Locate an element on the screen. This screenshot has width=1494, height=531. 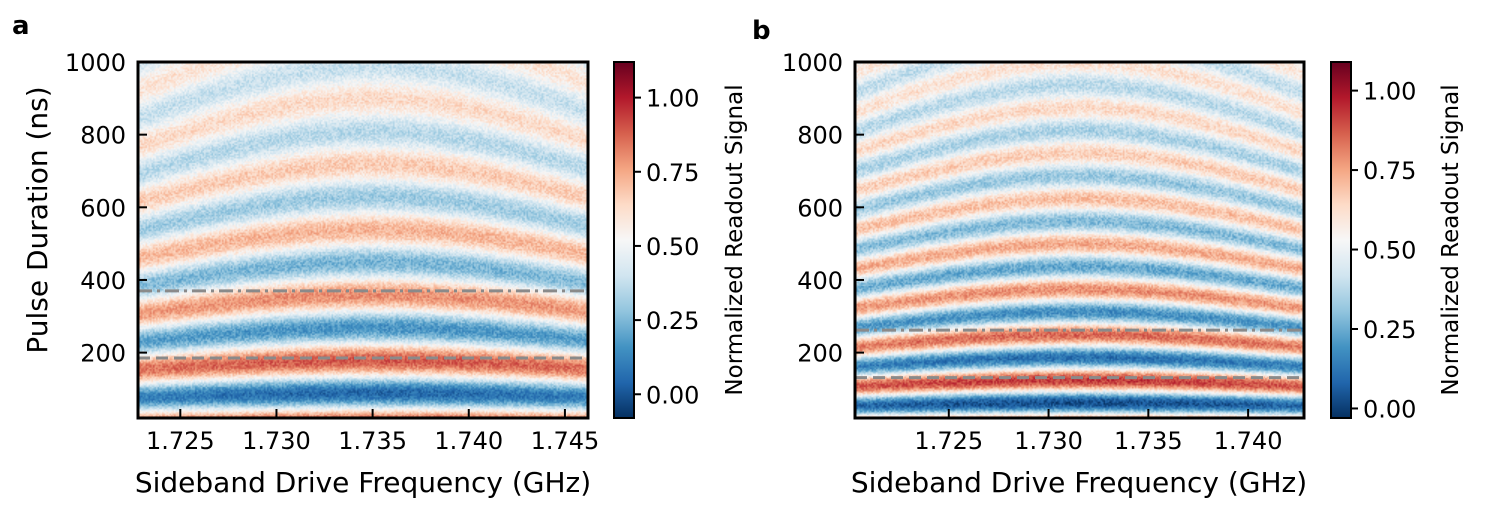
colorbar-tick-label-a-1: 0.25 is located at coordinates (672, 321).